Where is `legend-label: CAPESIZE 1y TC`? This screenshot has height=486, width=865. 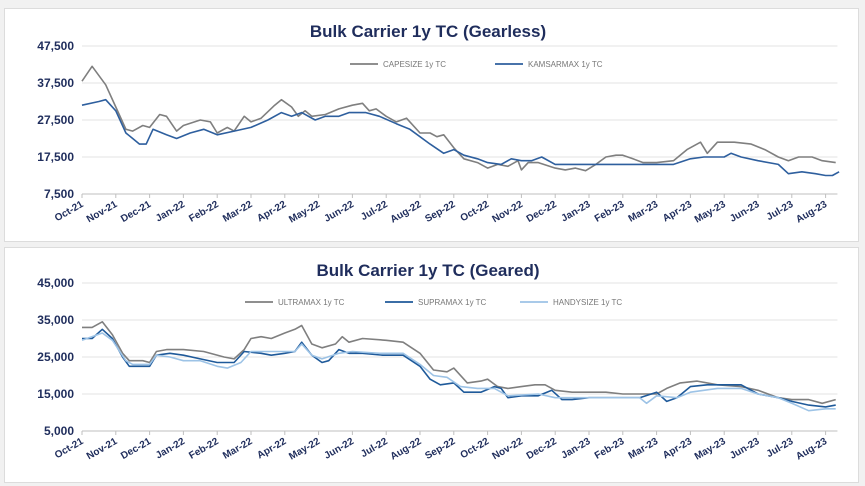
legend-label: CAPESIZE 1y TC is located at coordinates (414, 64).